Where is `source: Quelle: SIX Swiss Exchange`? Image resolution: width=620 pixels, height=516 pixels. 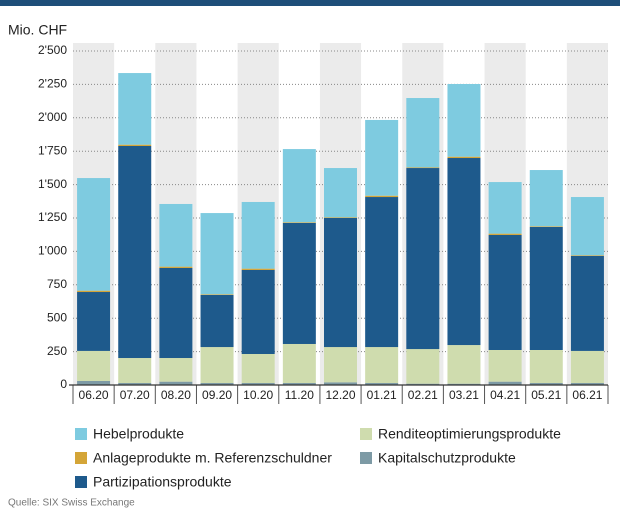 source: Quelle: SIX Swiss Exchange is located at coordinates (71, 503).